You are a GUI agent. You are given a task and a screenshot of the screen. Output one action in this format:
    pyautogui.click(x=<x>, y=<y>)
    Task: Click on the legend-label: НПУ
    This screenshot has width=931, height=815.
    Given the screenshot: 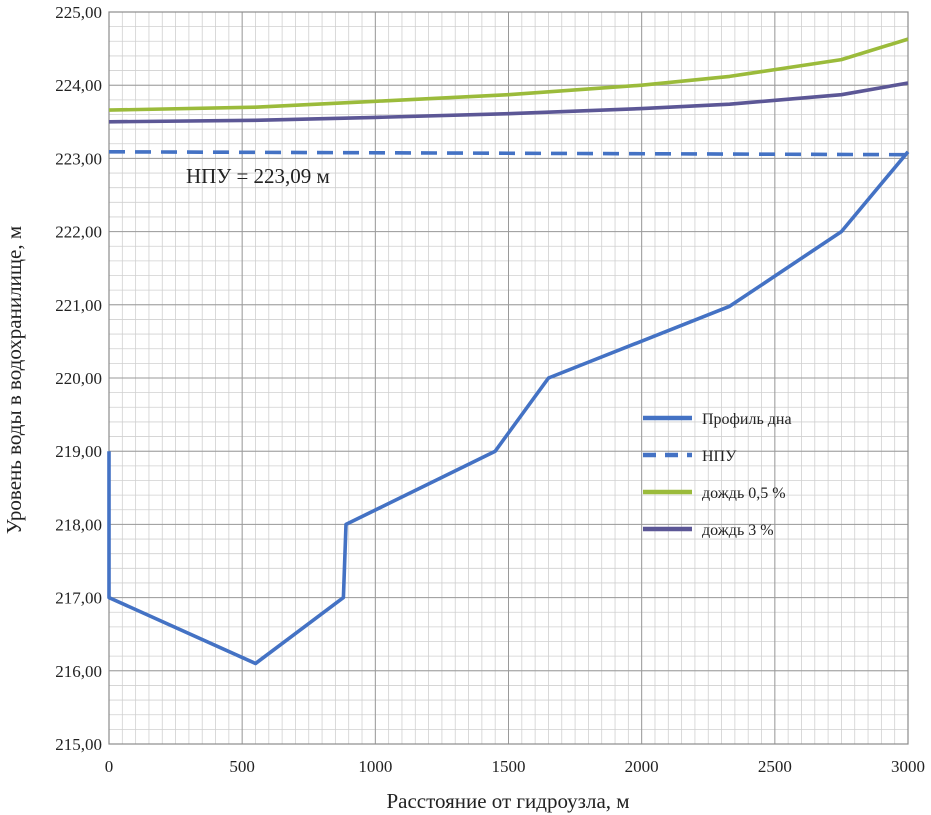 What is the action you would take?
    pyautogui.click(x=719, y=456)
    